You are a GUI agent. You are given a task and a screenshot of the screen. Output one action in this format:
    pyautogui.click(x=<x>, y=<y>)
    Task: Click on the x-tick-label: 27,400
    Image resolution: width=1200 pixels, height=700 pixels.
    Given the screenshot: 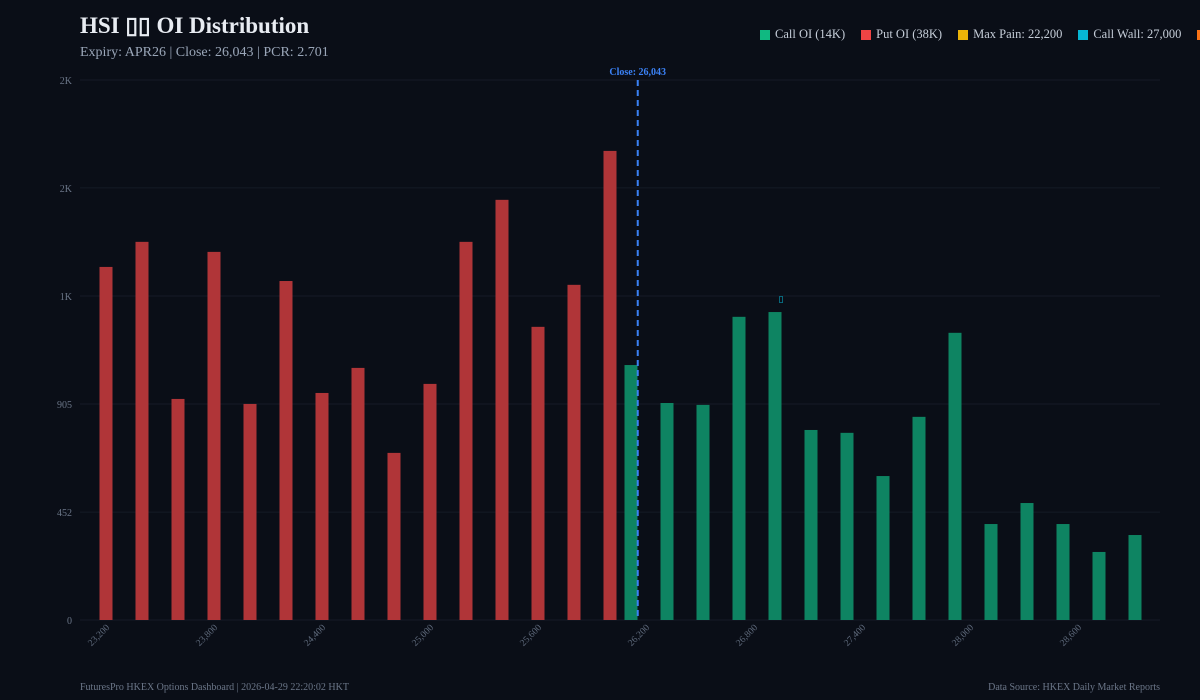 What is the action you would take?
    pyautogui.click(x=856, y=636)
    